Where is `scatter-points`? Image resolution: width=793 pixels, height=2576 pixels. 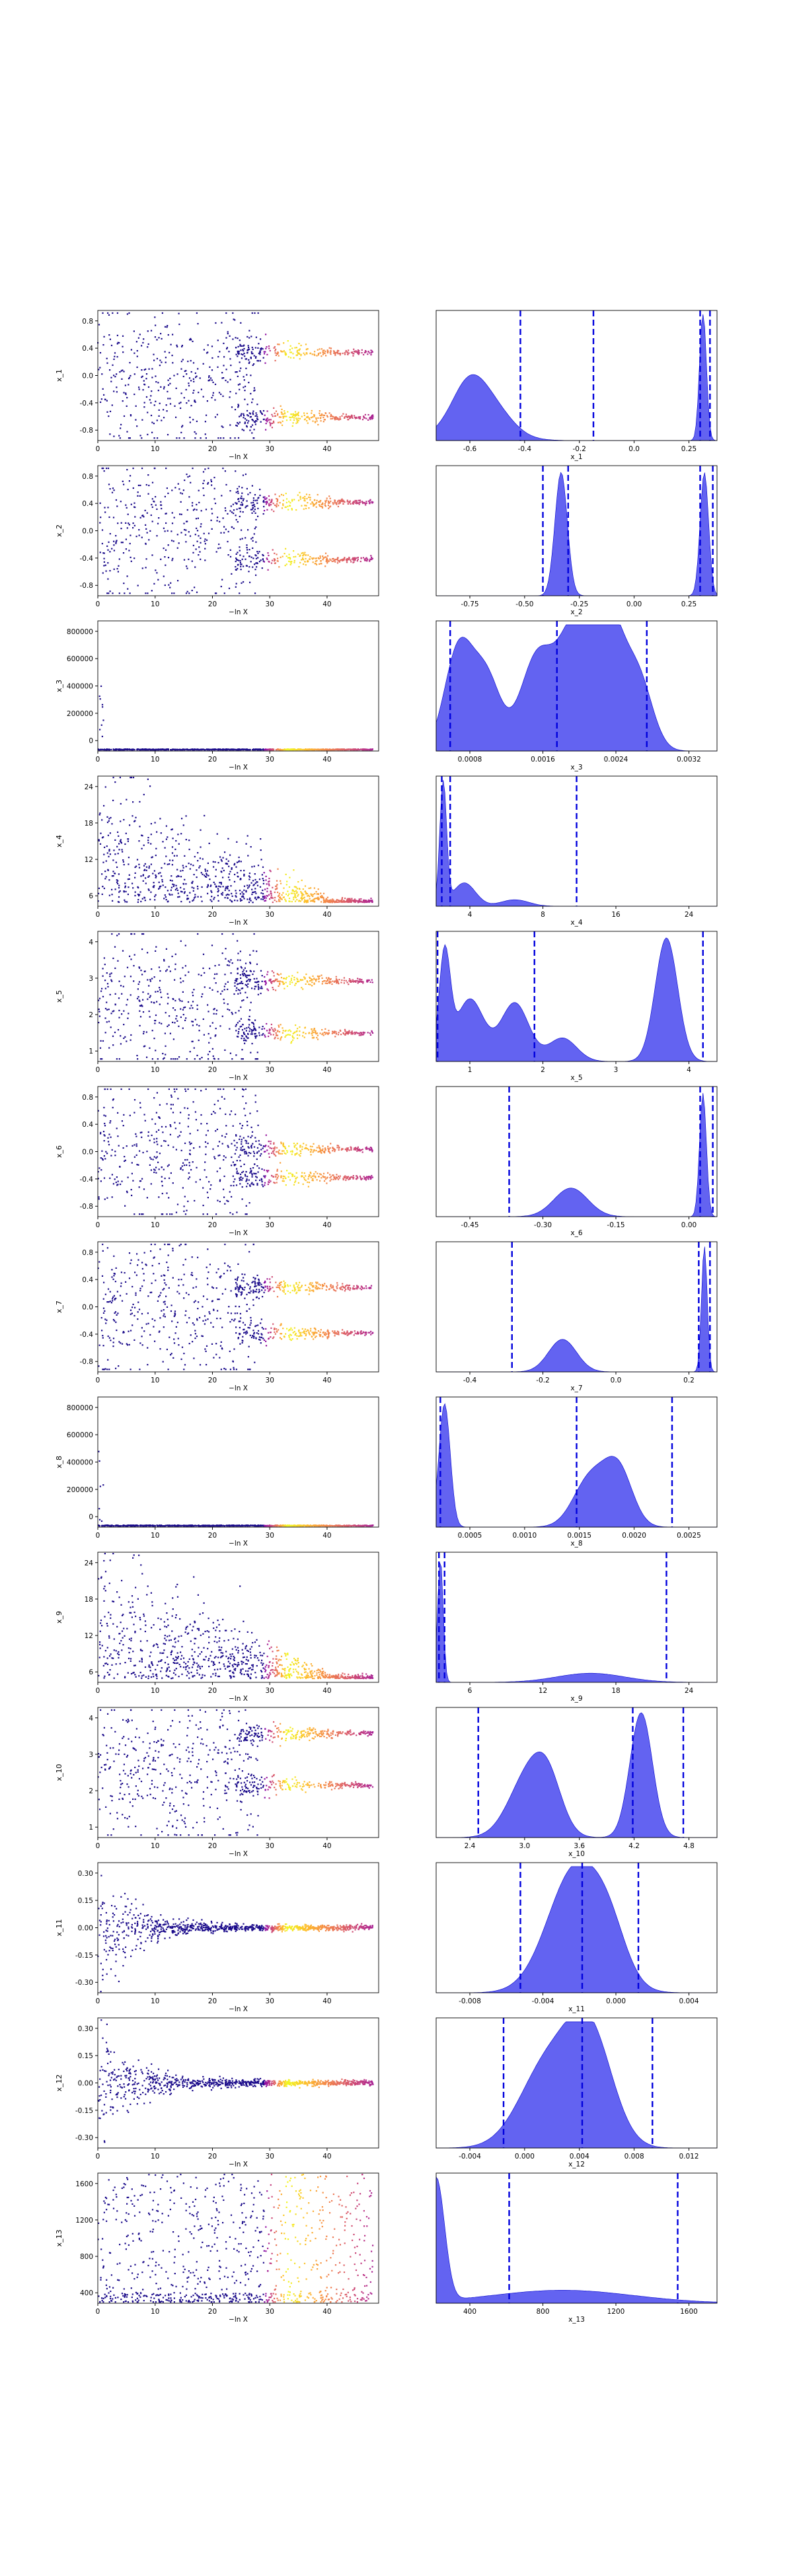 scatter-points is located at coordinates (236, 376).